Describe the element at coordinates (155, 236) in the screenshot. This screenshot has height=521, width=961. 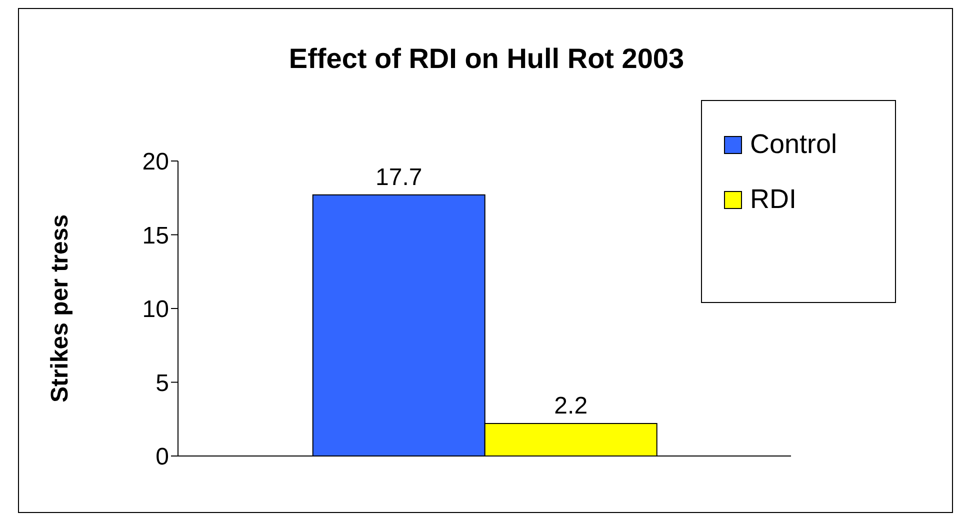
I see `y-tick-label: 15` at that location.